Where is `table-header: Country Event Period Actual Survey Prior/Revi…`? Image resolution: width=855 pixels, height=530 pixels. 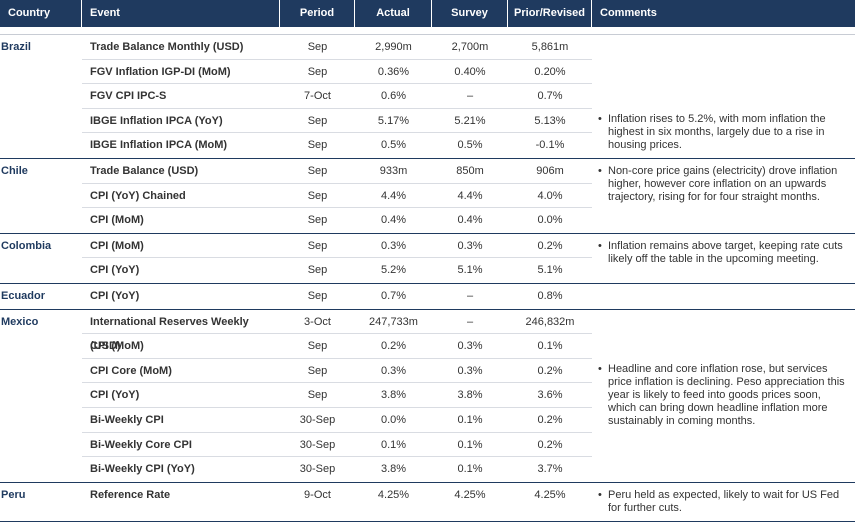 table-header: Country Event Period Actual Survey Prior/Revi… is located at coordinates (427, 13).